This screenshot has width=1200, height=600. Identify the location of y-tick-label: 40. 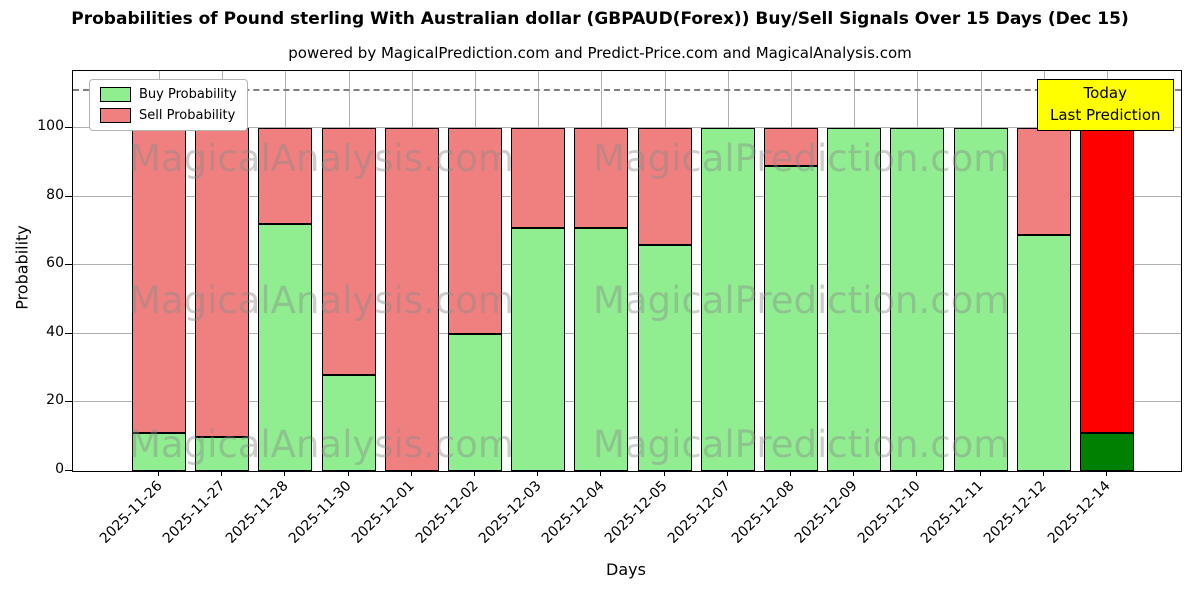
(55, 331).